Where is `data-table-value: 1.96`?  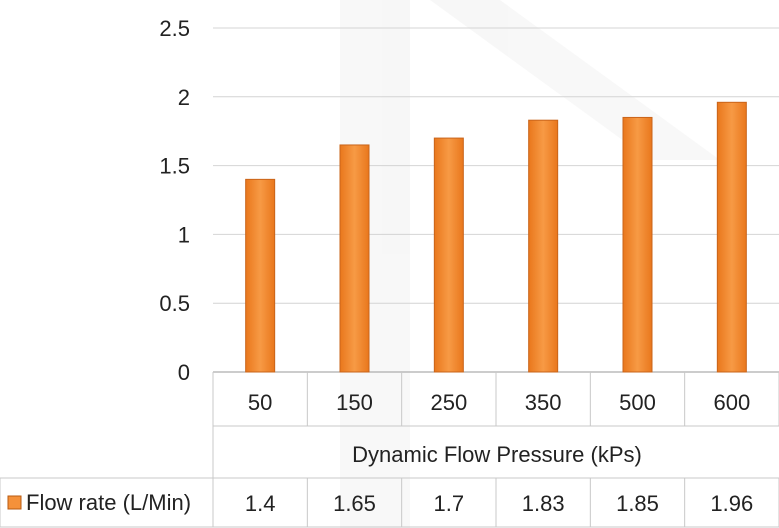 data-table-value: 1.96 is located at coordinates (731, 503).